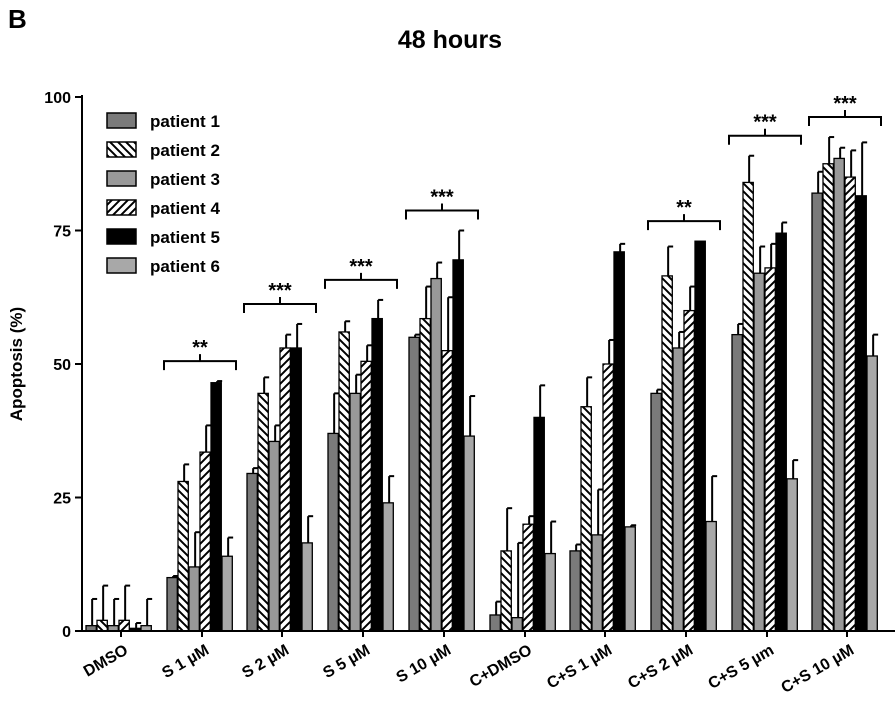  Describe the element at coordinates (185, 179) in the screenshot. I see `legend-label: patient 3` at that location.